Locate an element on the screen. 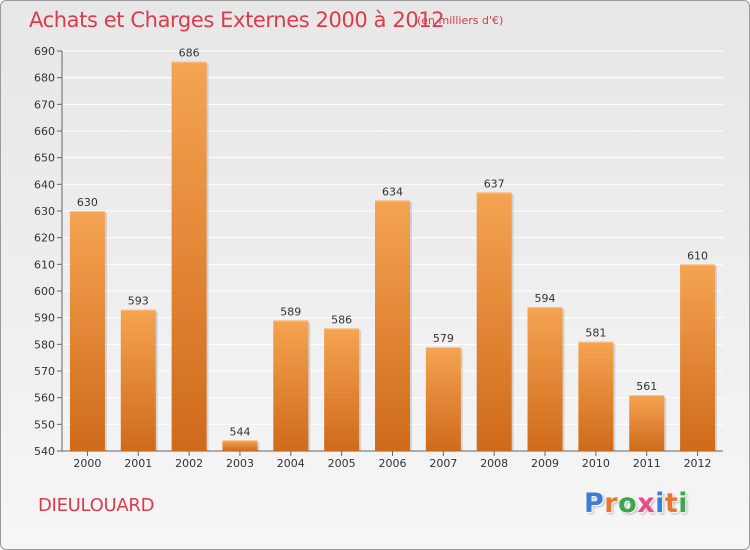  bar-2012 is located at coordinates (698, 357).